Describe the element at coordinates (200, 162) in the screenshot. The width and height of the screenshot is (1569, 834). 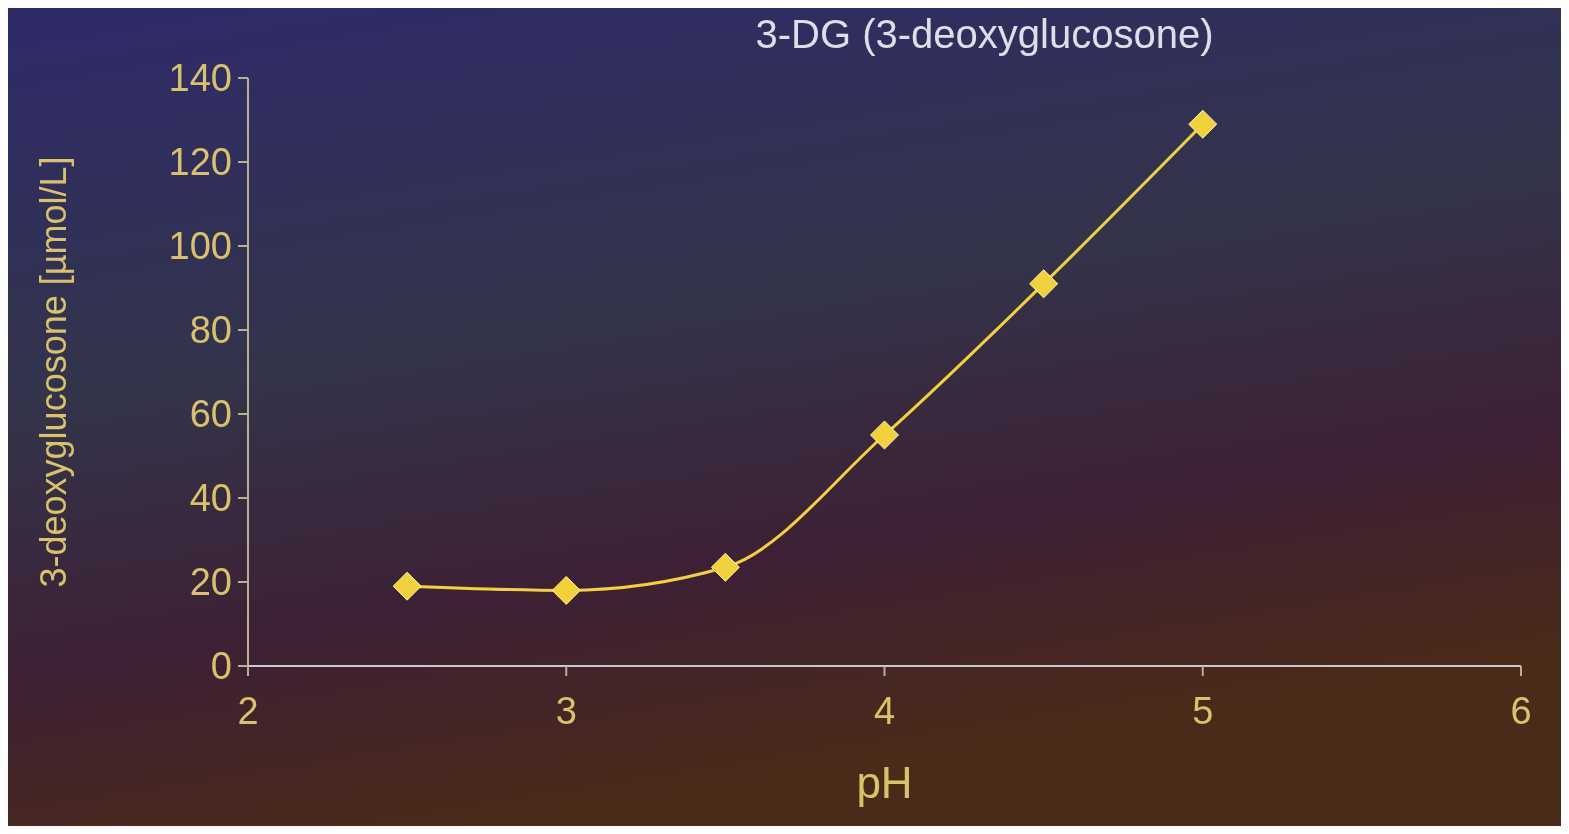
I see `y-tick-label: 120` at that location.